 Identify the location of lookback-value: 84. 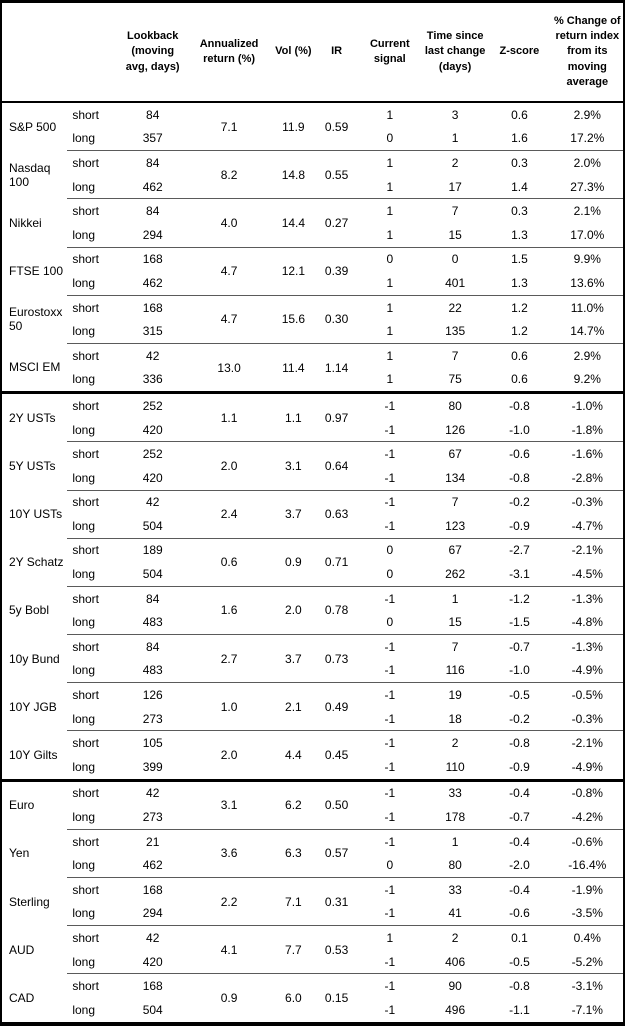
(152, 598).